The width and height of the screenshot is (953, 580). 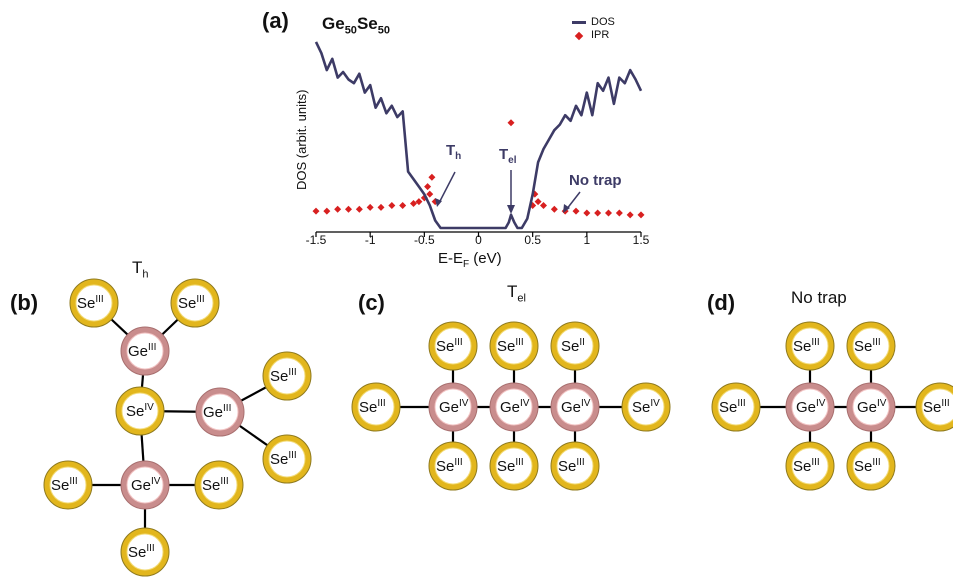 What do you see at coordinates (819, 297) in the screenshot?
I see `panel-d-title: No trap` at bounding box center [819, 297].